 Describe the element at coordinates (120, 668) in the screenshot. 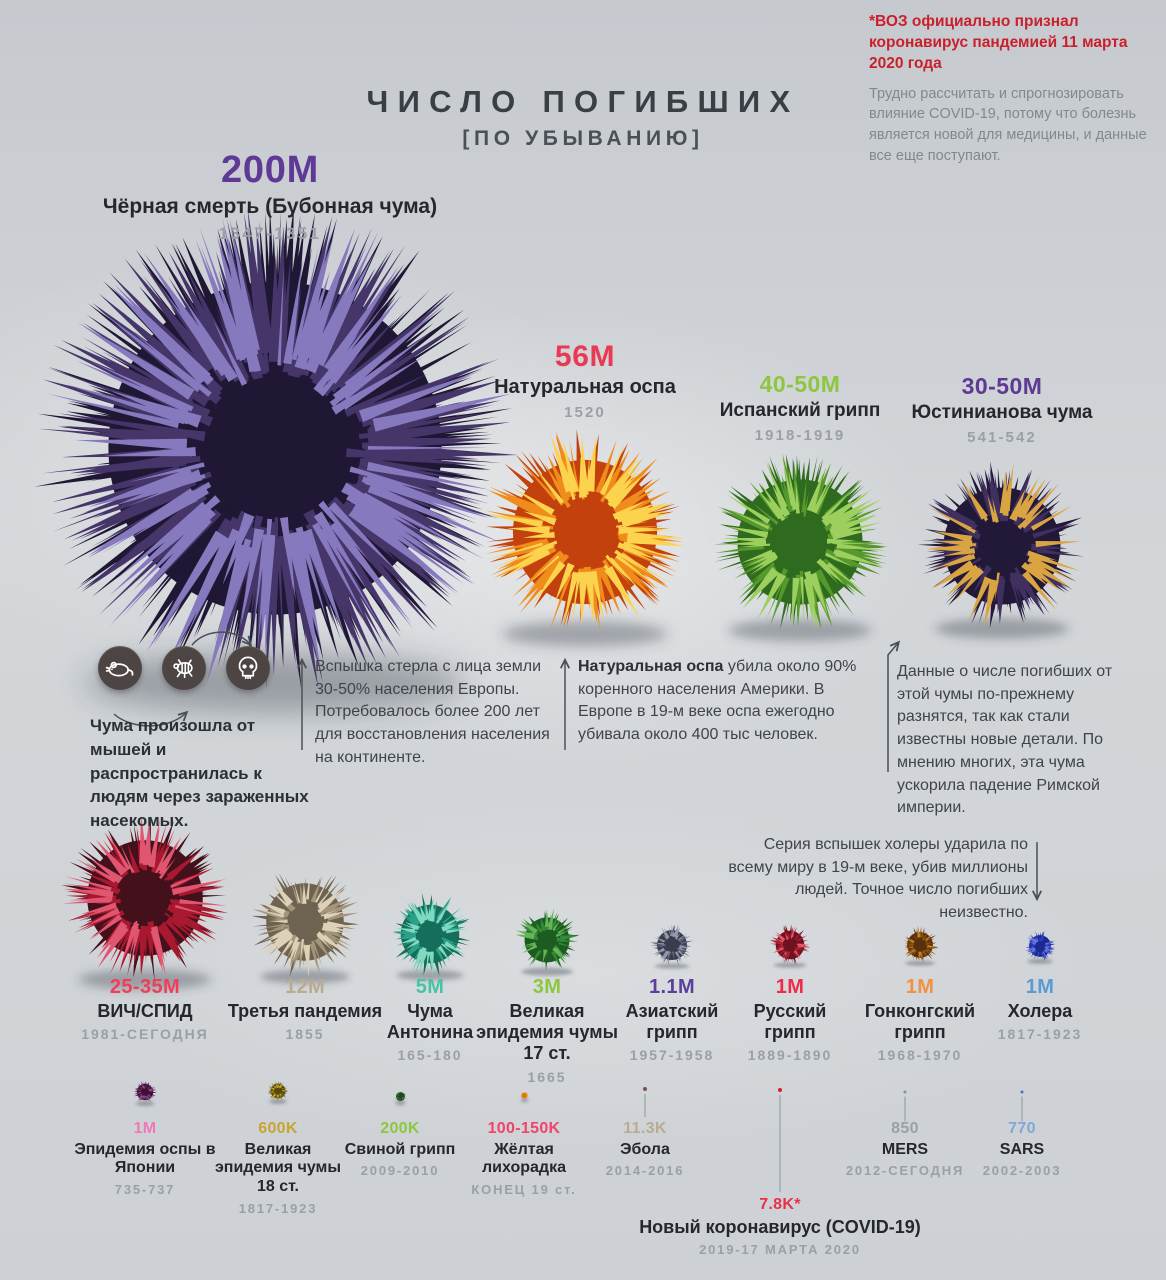

I see `rat-icon` at that location.